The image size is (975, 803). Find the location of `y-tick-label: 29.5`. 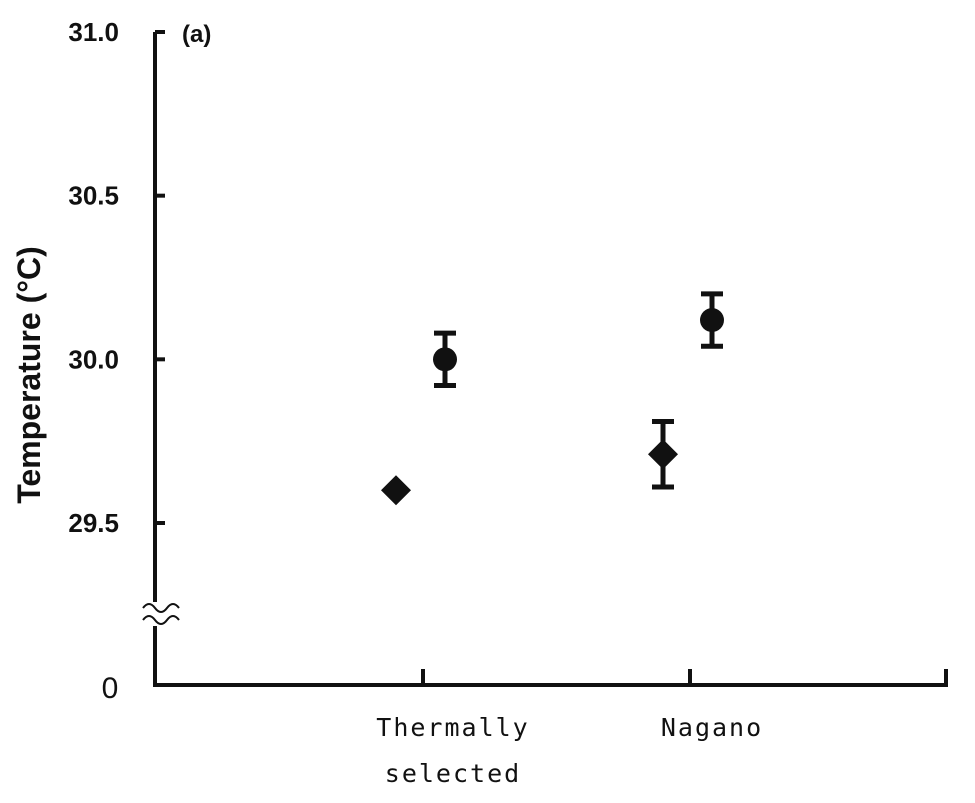

y-tick-label: 29.5 is located at coordinates (93, 523).